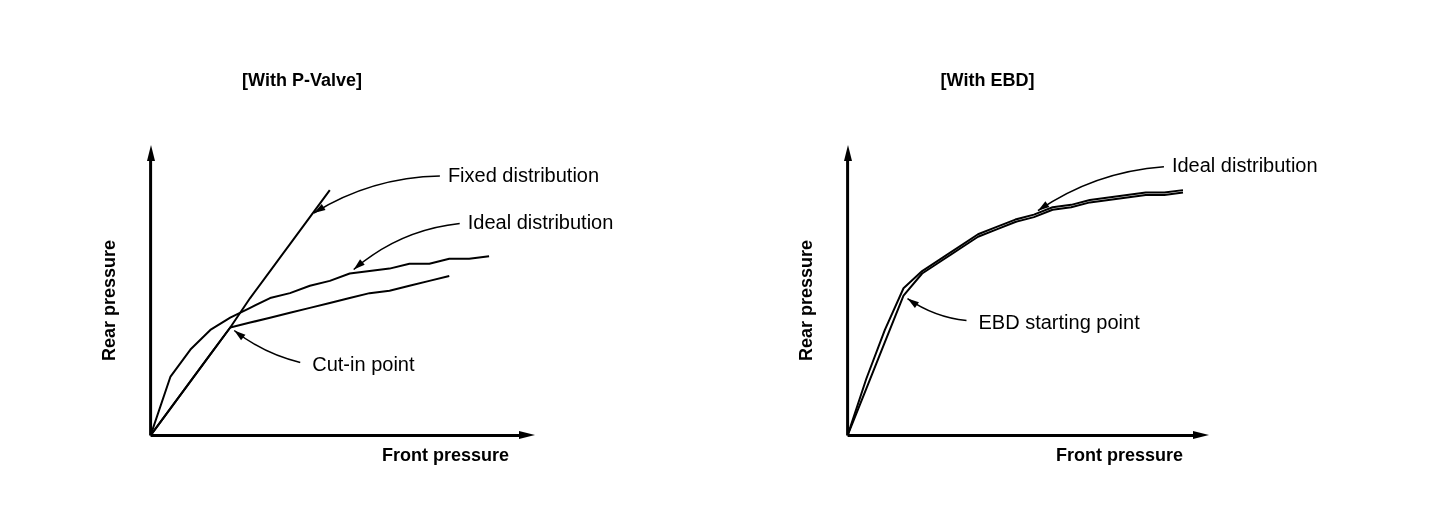 This screenshot has height=514, width=1440. I want to click on annotation: Cut-in point, so click(363, 364).